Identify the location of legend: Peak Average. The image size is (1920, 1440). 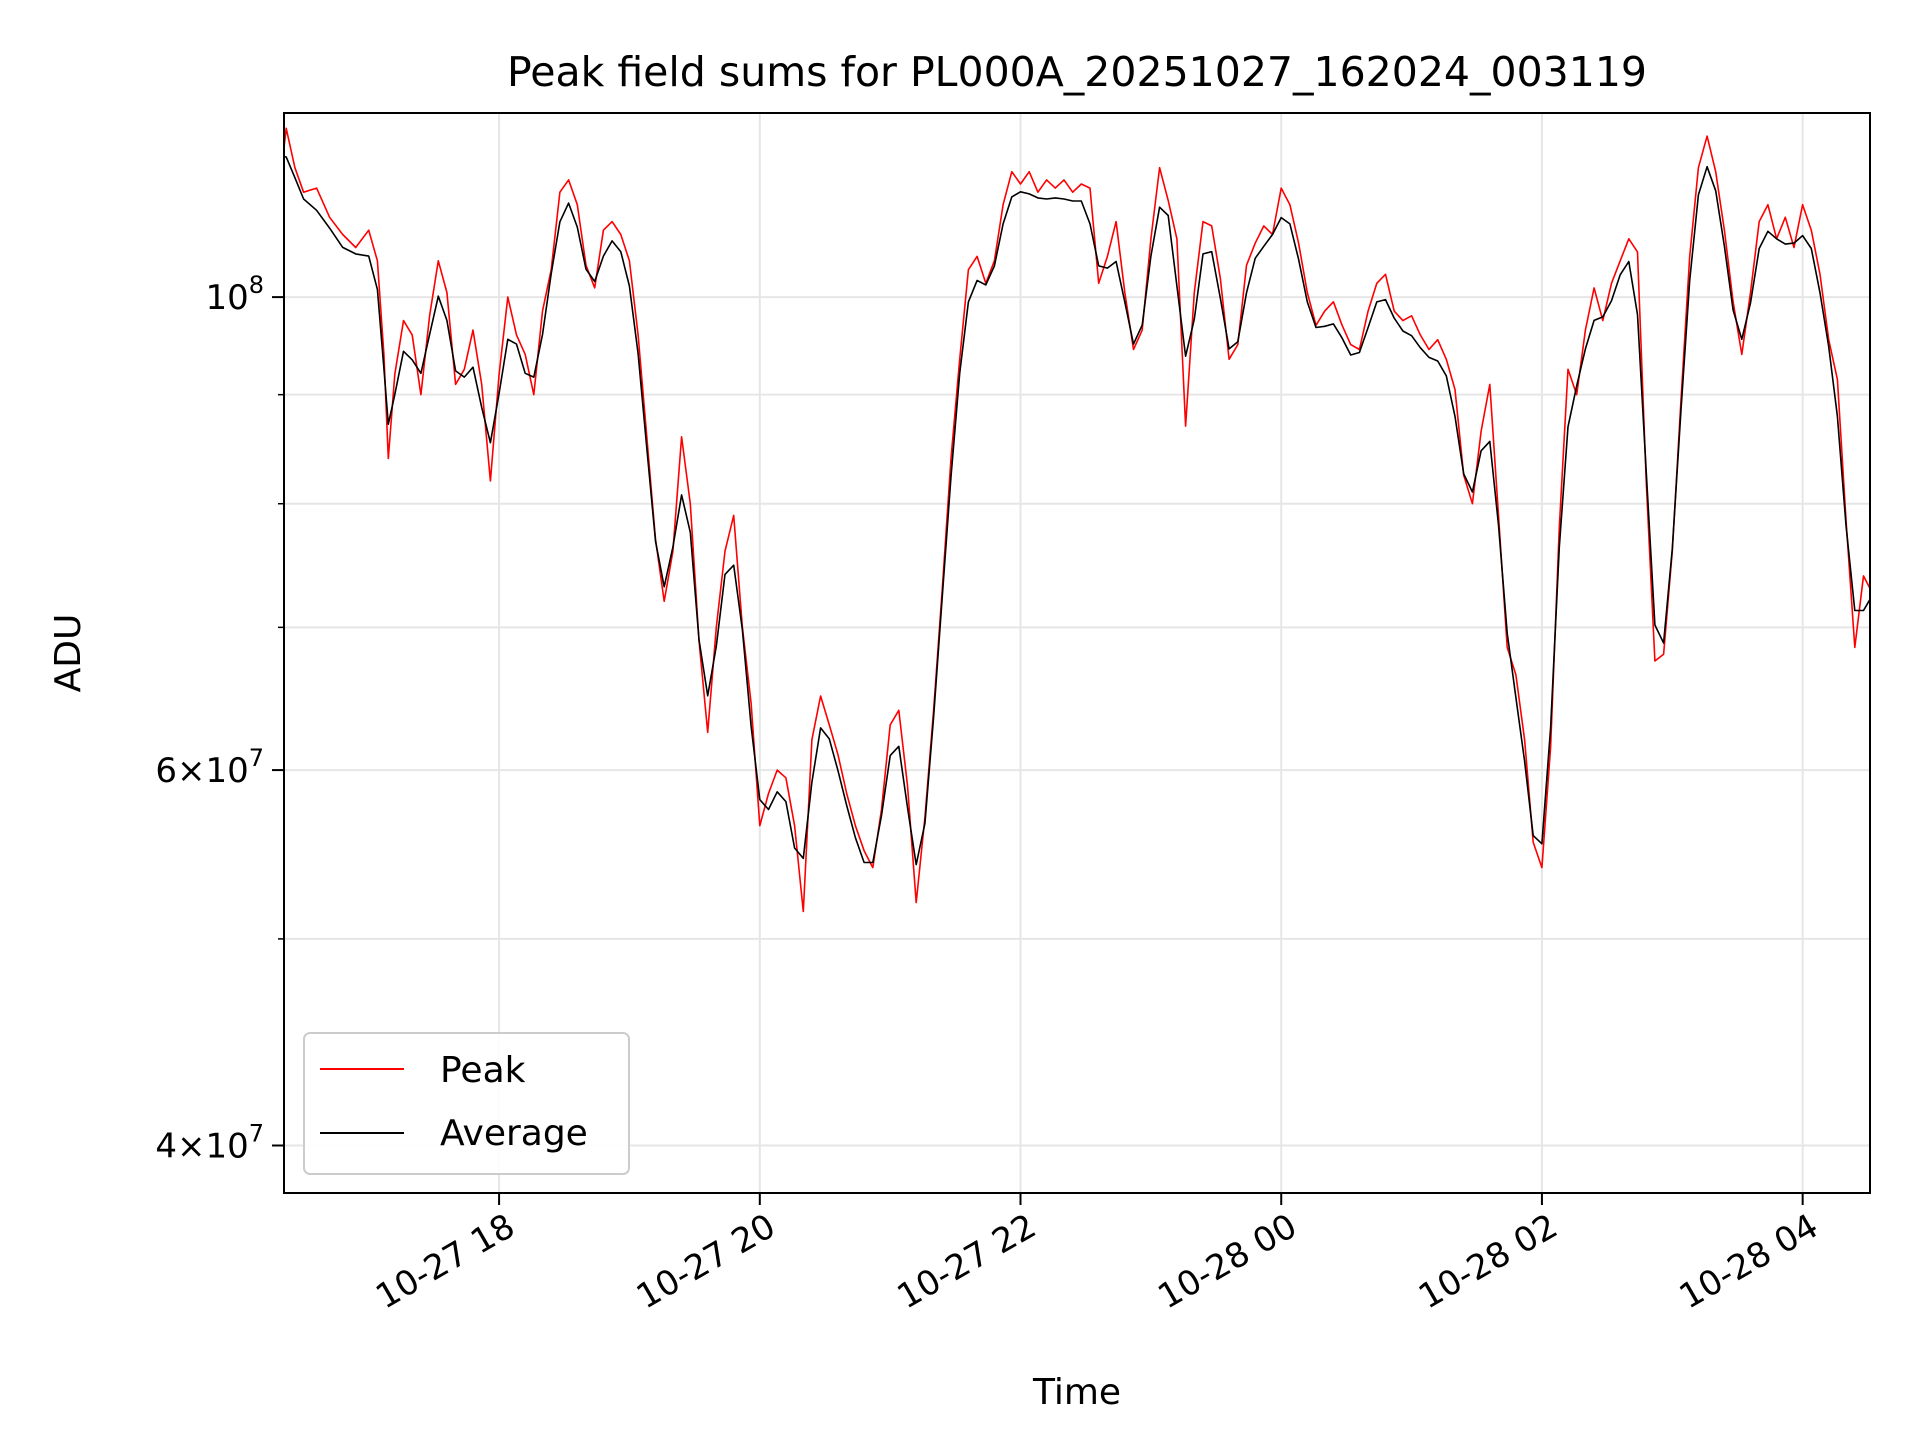
(466, 1103).